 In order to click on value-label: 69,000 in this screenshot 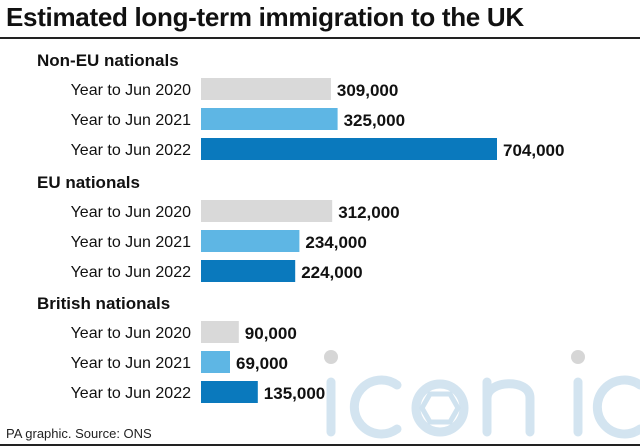, I will do `click(262, 363)`.